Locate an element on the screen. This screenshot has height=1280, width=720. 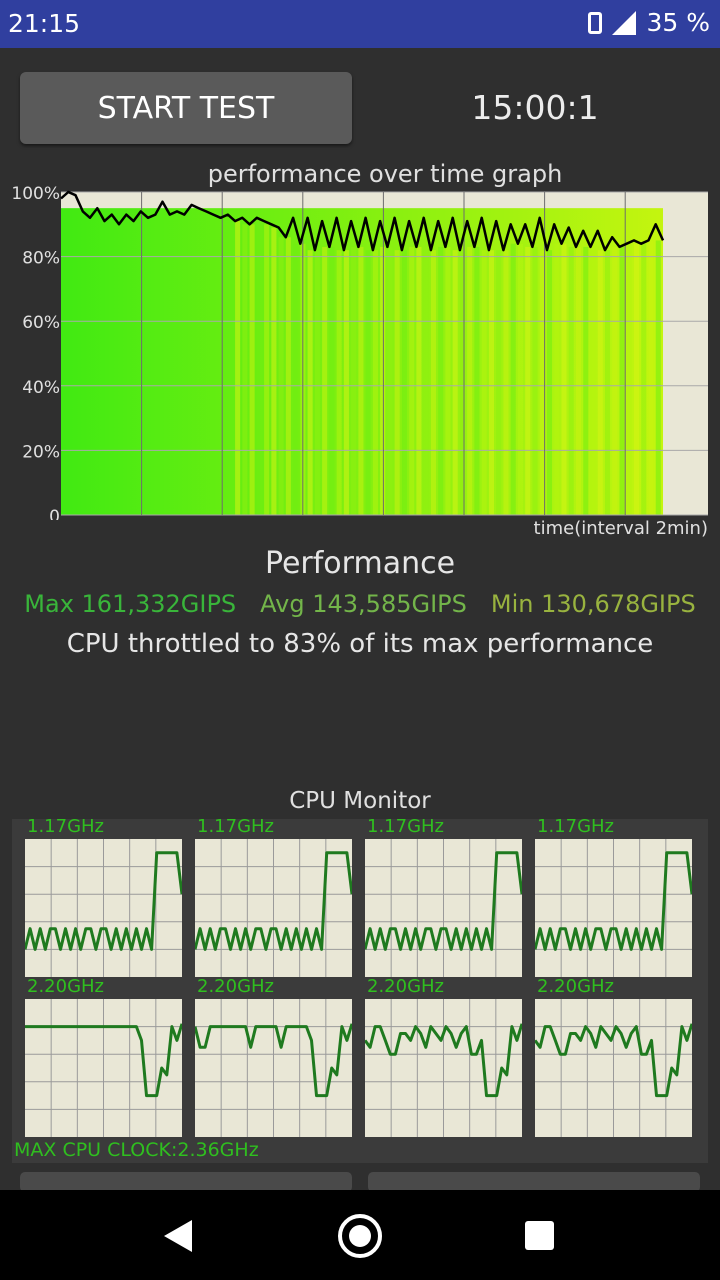
navigation-bar is located at coordinates (360, 1235).